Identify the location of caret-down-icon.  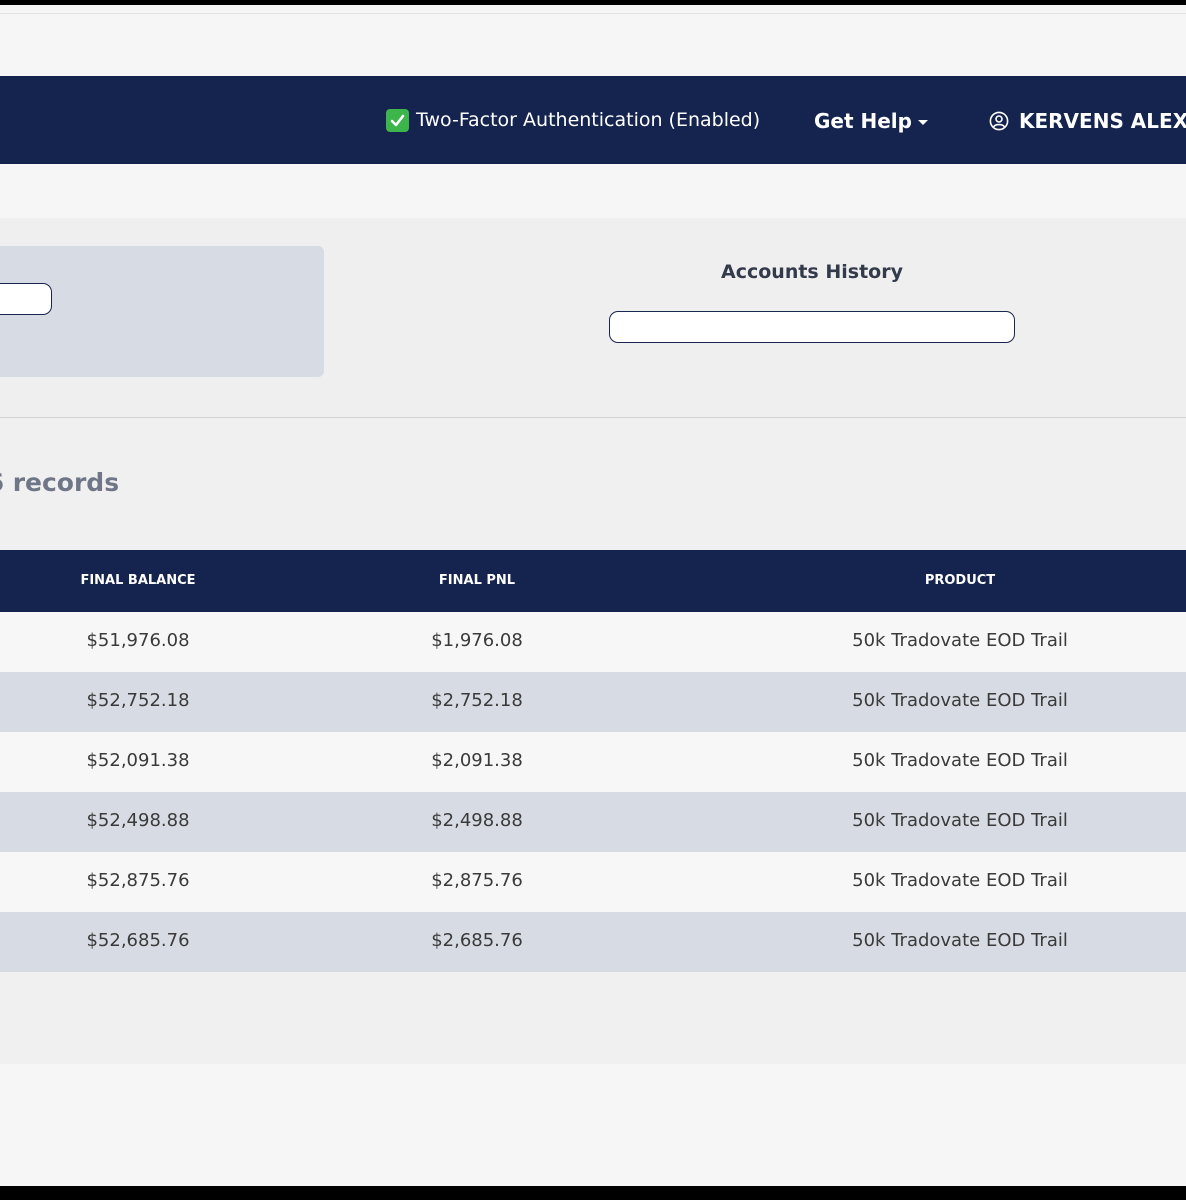
(922, 122).